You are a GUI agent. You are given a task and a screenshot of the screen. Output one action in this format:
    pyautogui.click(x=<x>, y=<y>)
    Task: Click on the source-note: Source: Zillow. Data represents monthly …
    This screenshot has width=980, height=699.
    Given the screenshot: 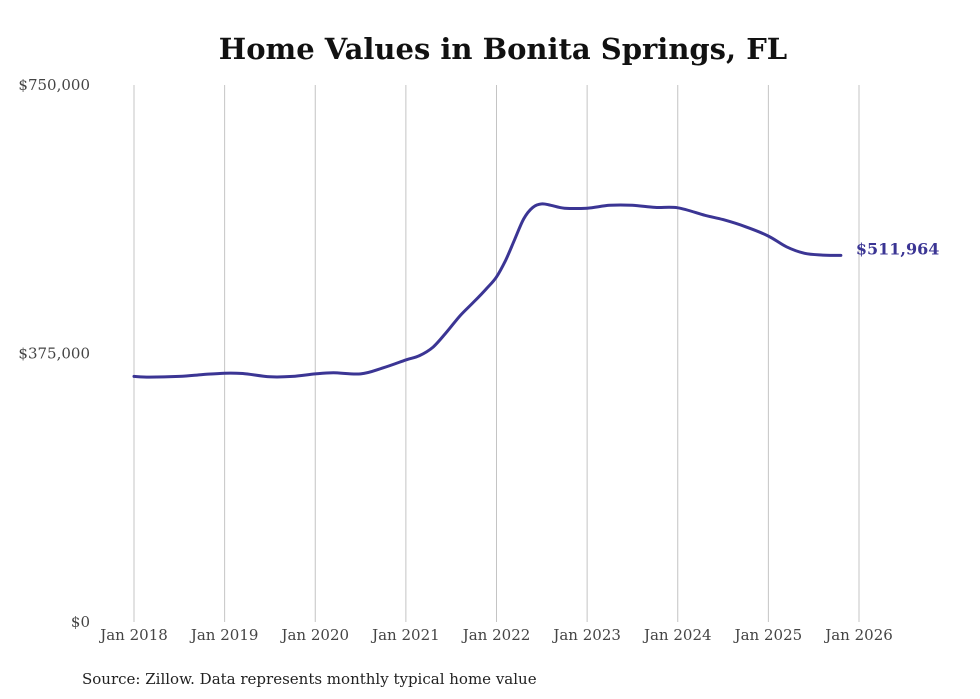 What is the action you would take?
    pyautogui.click(x=309, y=679)
    